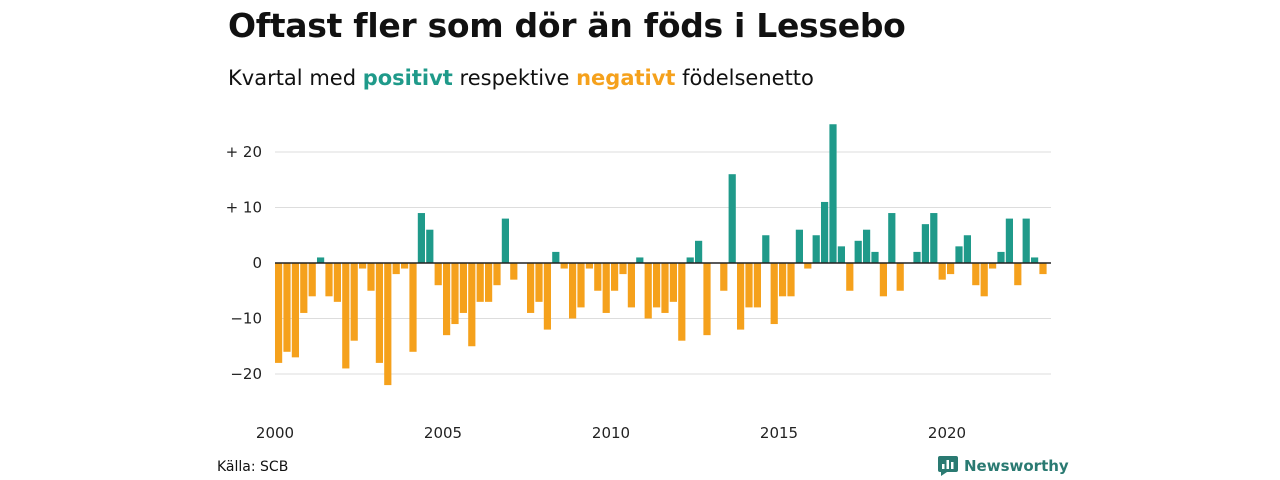 This screenshot has width=1280, height=480. What do you see at coordinates (626, 78) in the screenshot?
I see `subtitle-negative-word: negativt` at bounding box center [626, 78].